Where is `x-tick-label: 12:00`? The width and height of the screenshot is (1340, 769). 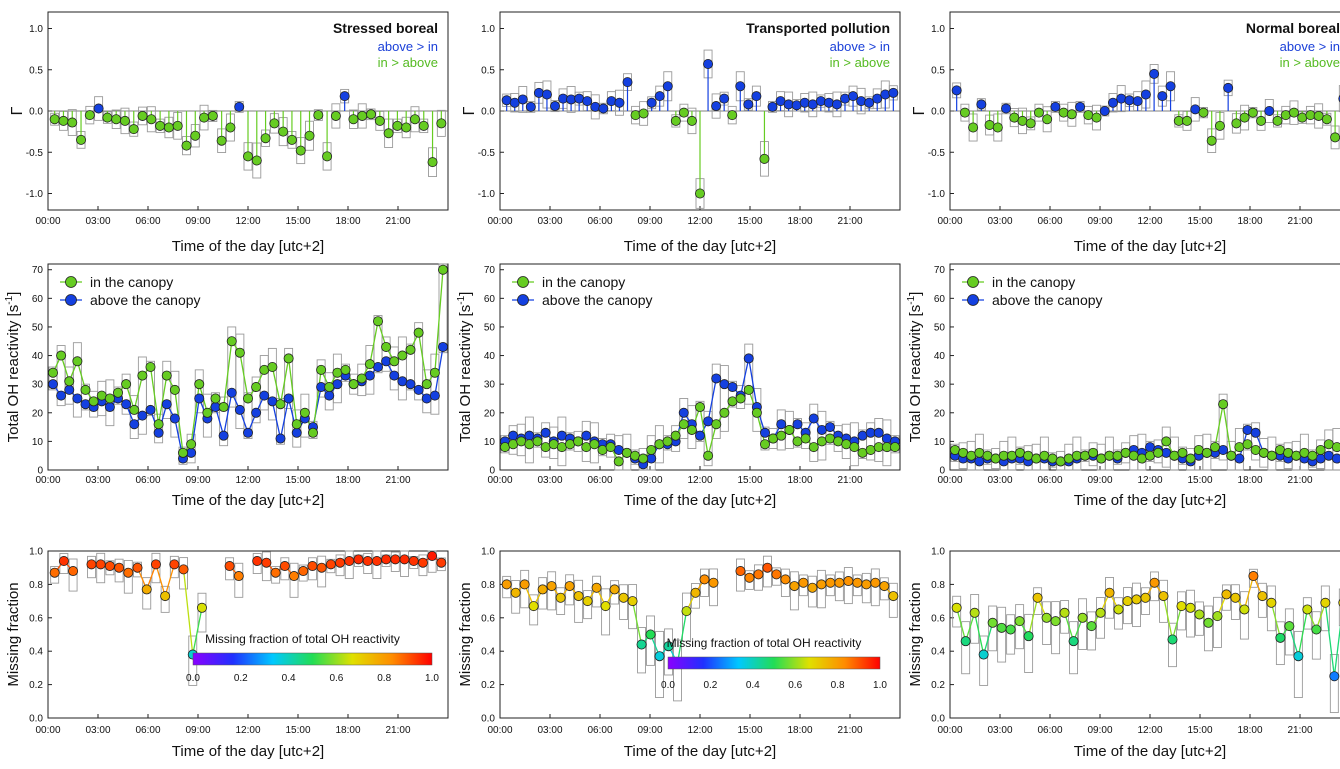 x-tick-label: 12:00 is located at coordinates (699, 221).